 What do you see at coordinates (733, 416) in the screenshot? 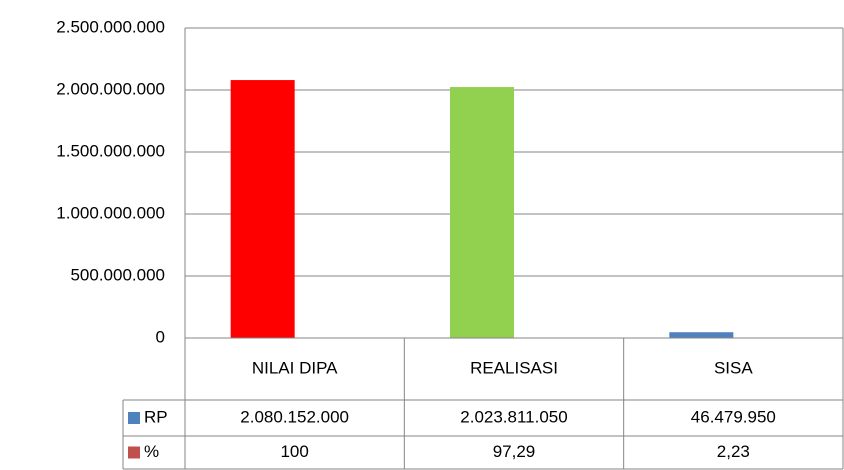
I see `data-table-value: 46.479.950` at bounding box center [733, 416].